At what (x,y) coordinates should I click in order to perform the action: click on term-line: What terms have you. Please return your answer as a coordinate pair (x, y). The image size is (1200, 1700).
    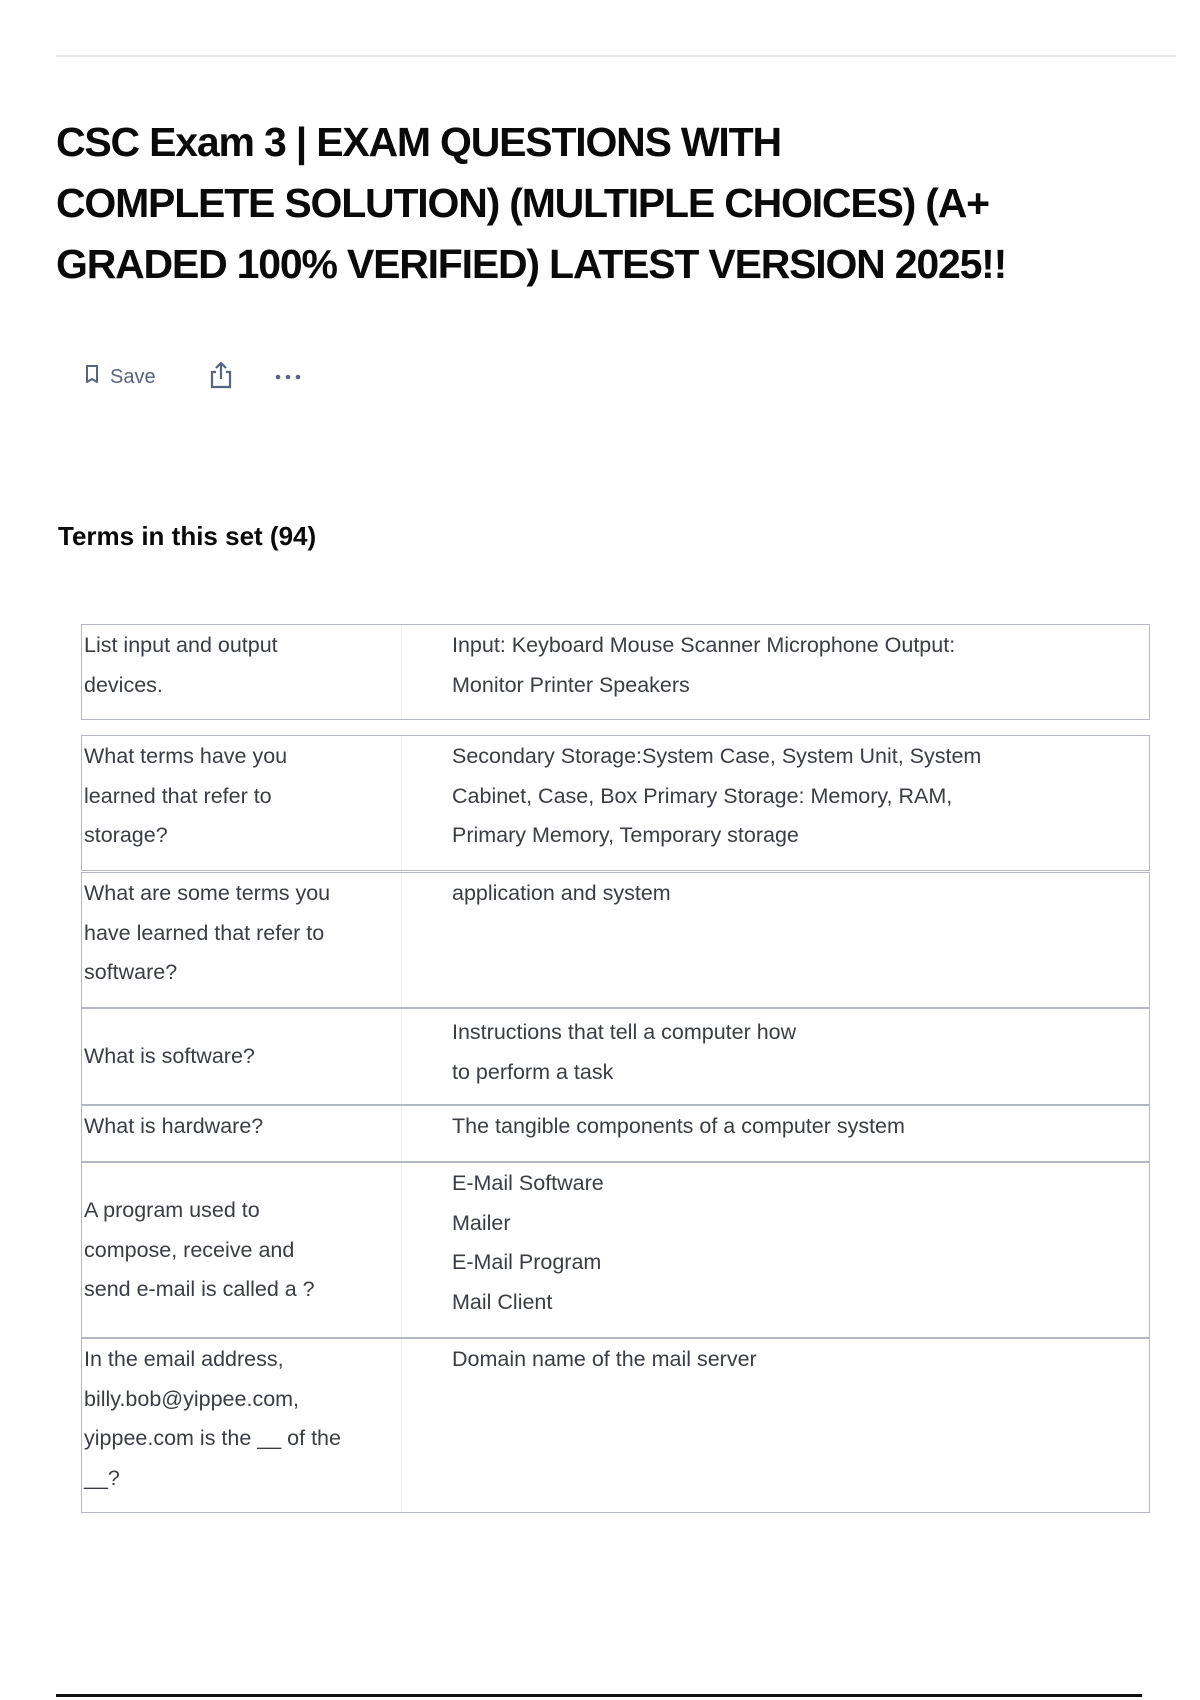
    Looking at the image, I should click on (186, 756).